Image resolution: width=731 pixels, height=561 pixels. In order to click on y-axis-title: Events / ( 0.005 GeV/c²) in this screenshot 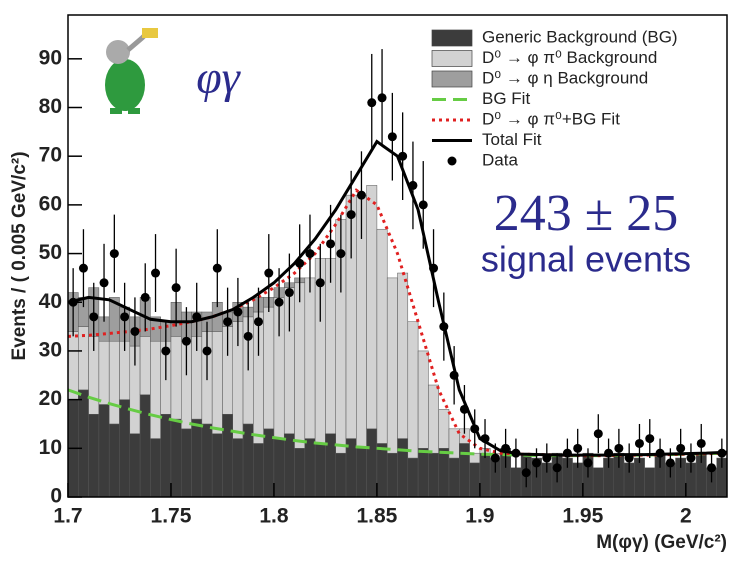, I will do `click(19, 255)`.